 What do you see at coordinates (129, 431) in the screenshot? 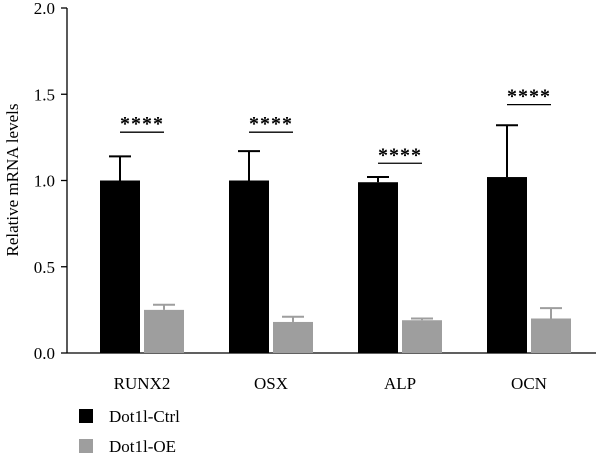
I see `legend: Dot1l-Ctrl Dot1l-OE` at bounding box center [129, 431].